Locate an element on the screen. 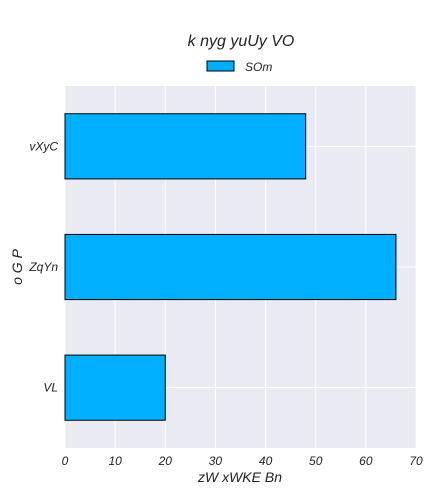  legend: SOm is located at coordinates (239, 67).